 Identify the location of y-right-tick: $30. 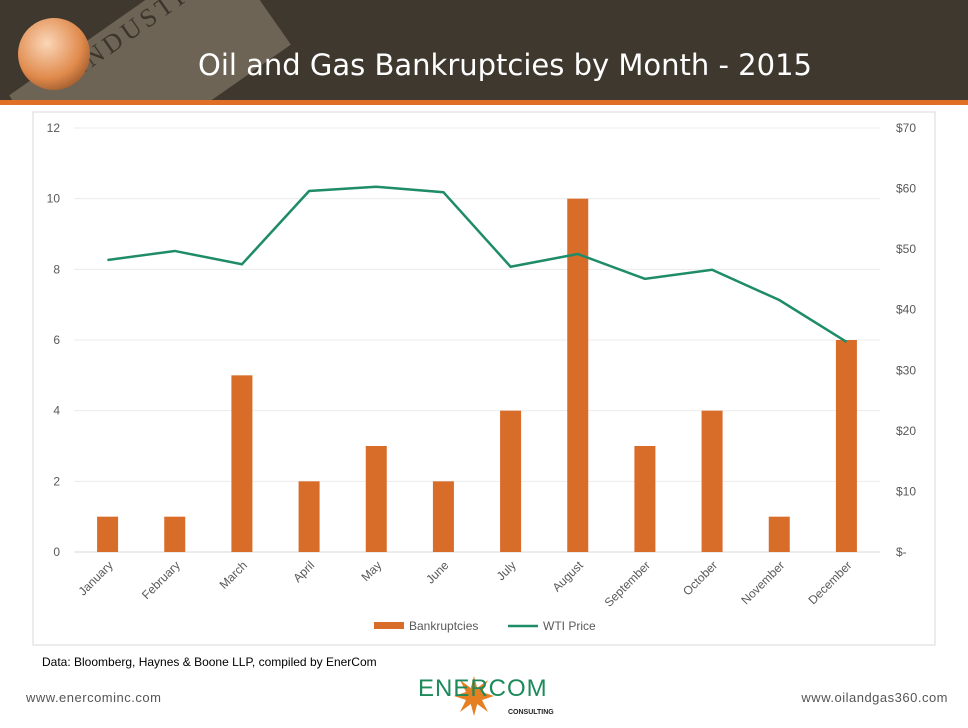
(906, 370).